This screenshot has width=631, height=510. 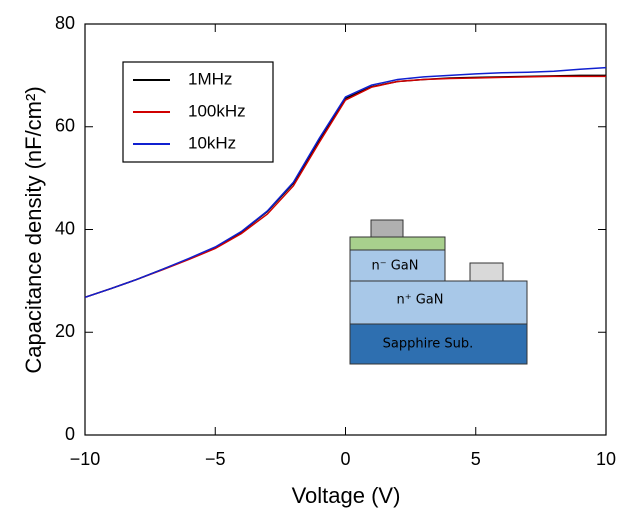 What do you see at coordinates (85, 459) in the screenshot?
I see `x-tick-label: −10` at bounding box center [85, 459].